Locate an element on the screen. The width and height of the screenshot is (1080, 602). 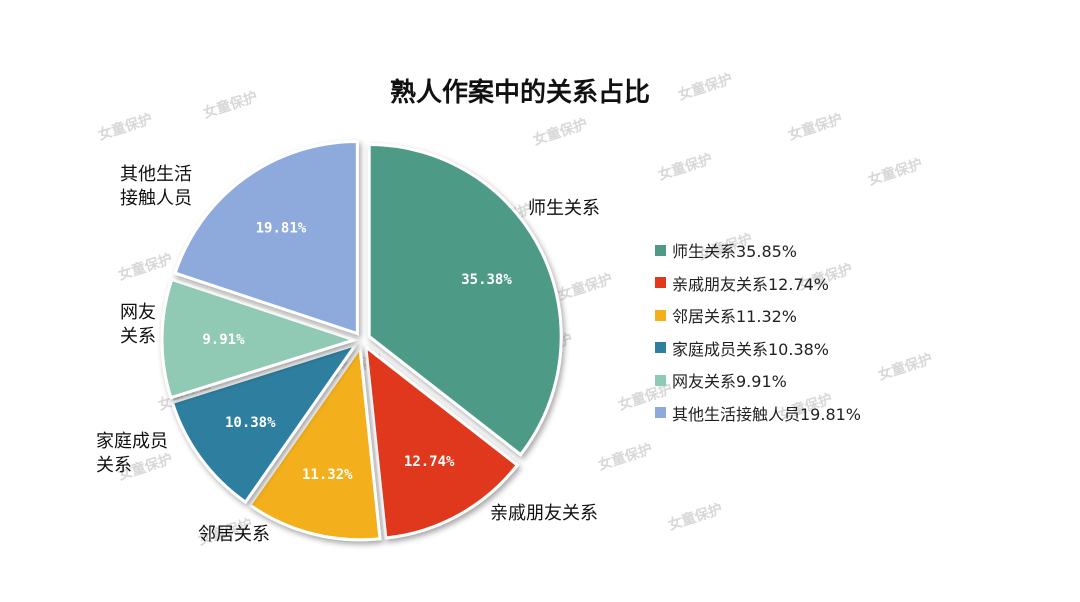
chart-title: 熟人作案中的关系占比 is located at coordinates (519, 93).